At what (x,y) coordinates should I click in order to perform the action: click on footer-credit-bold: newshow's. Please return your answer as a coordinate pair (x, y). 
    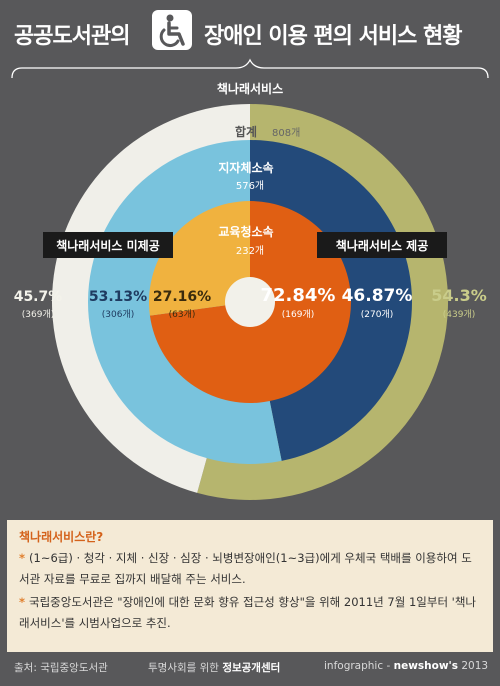
    Looking at the image, I should click on (425, 666).